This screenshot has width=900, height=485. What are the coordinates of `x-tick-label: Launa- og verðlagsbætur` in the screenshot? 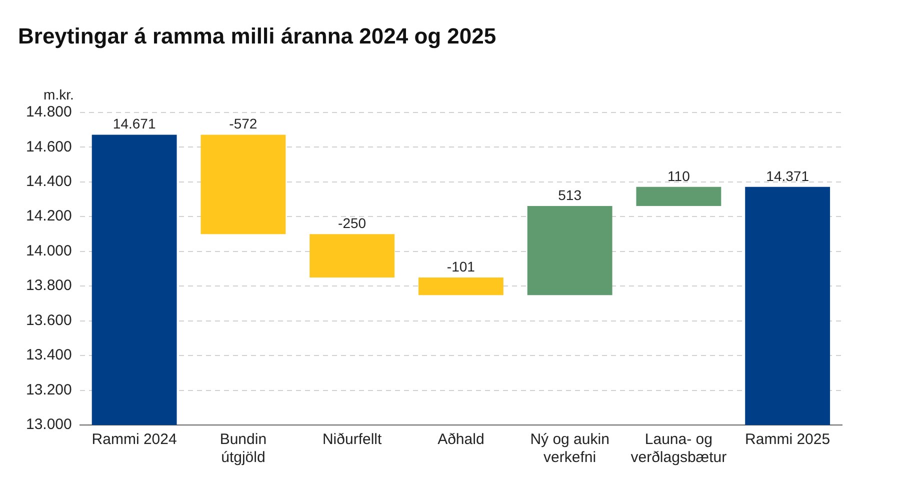 It's located at (678, 448).